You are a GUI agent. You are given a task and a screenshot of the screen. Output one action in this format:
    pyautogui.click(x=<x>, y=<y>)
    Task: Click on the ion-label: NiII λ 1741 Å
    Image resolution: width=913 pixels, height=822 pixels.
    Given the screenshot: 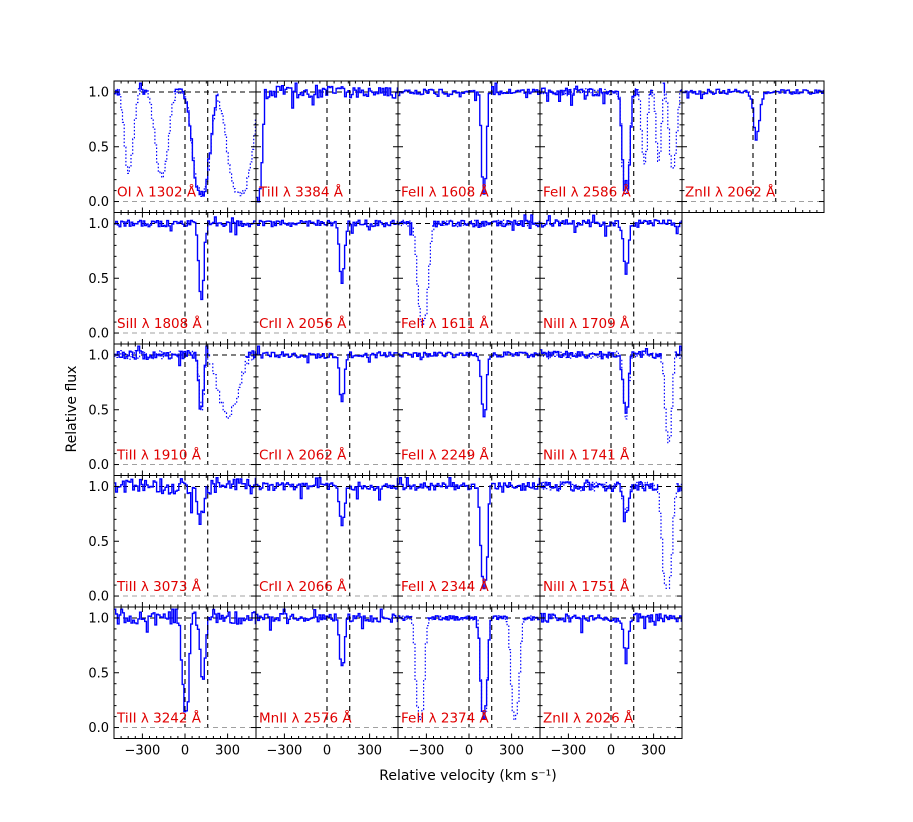 What is the action you would take?
    pyautogui.click(x=586, y=455)
    